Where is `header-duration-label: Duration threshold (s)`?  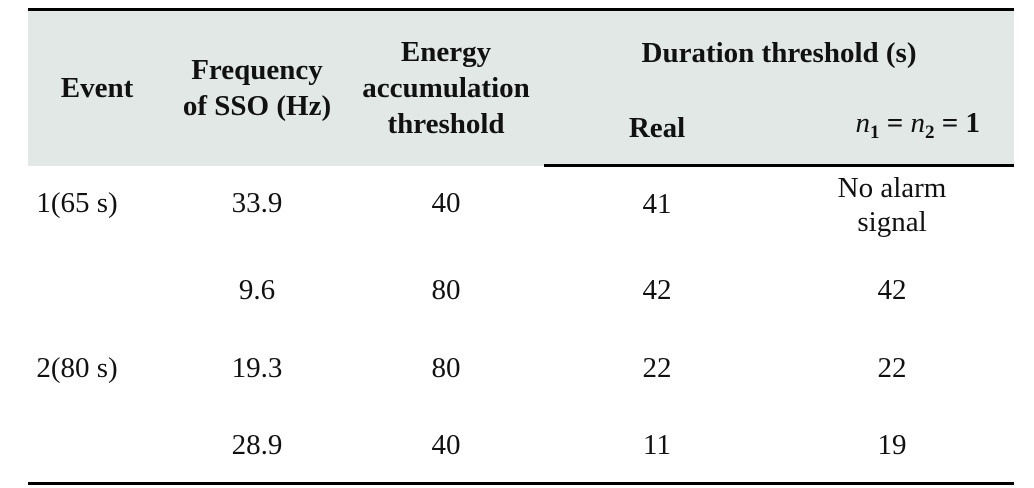 header-duration-label: Duration threshold (s) is located at coordinates (779, 53).